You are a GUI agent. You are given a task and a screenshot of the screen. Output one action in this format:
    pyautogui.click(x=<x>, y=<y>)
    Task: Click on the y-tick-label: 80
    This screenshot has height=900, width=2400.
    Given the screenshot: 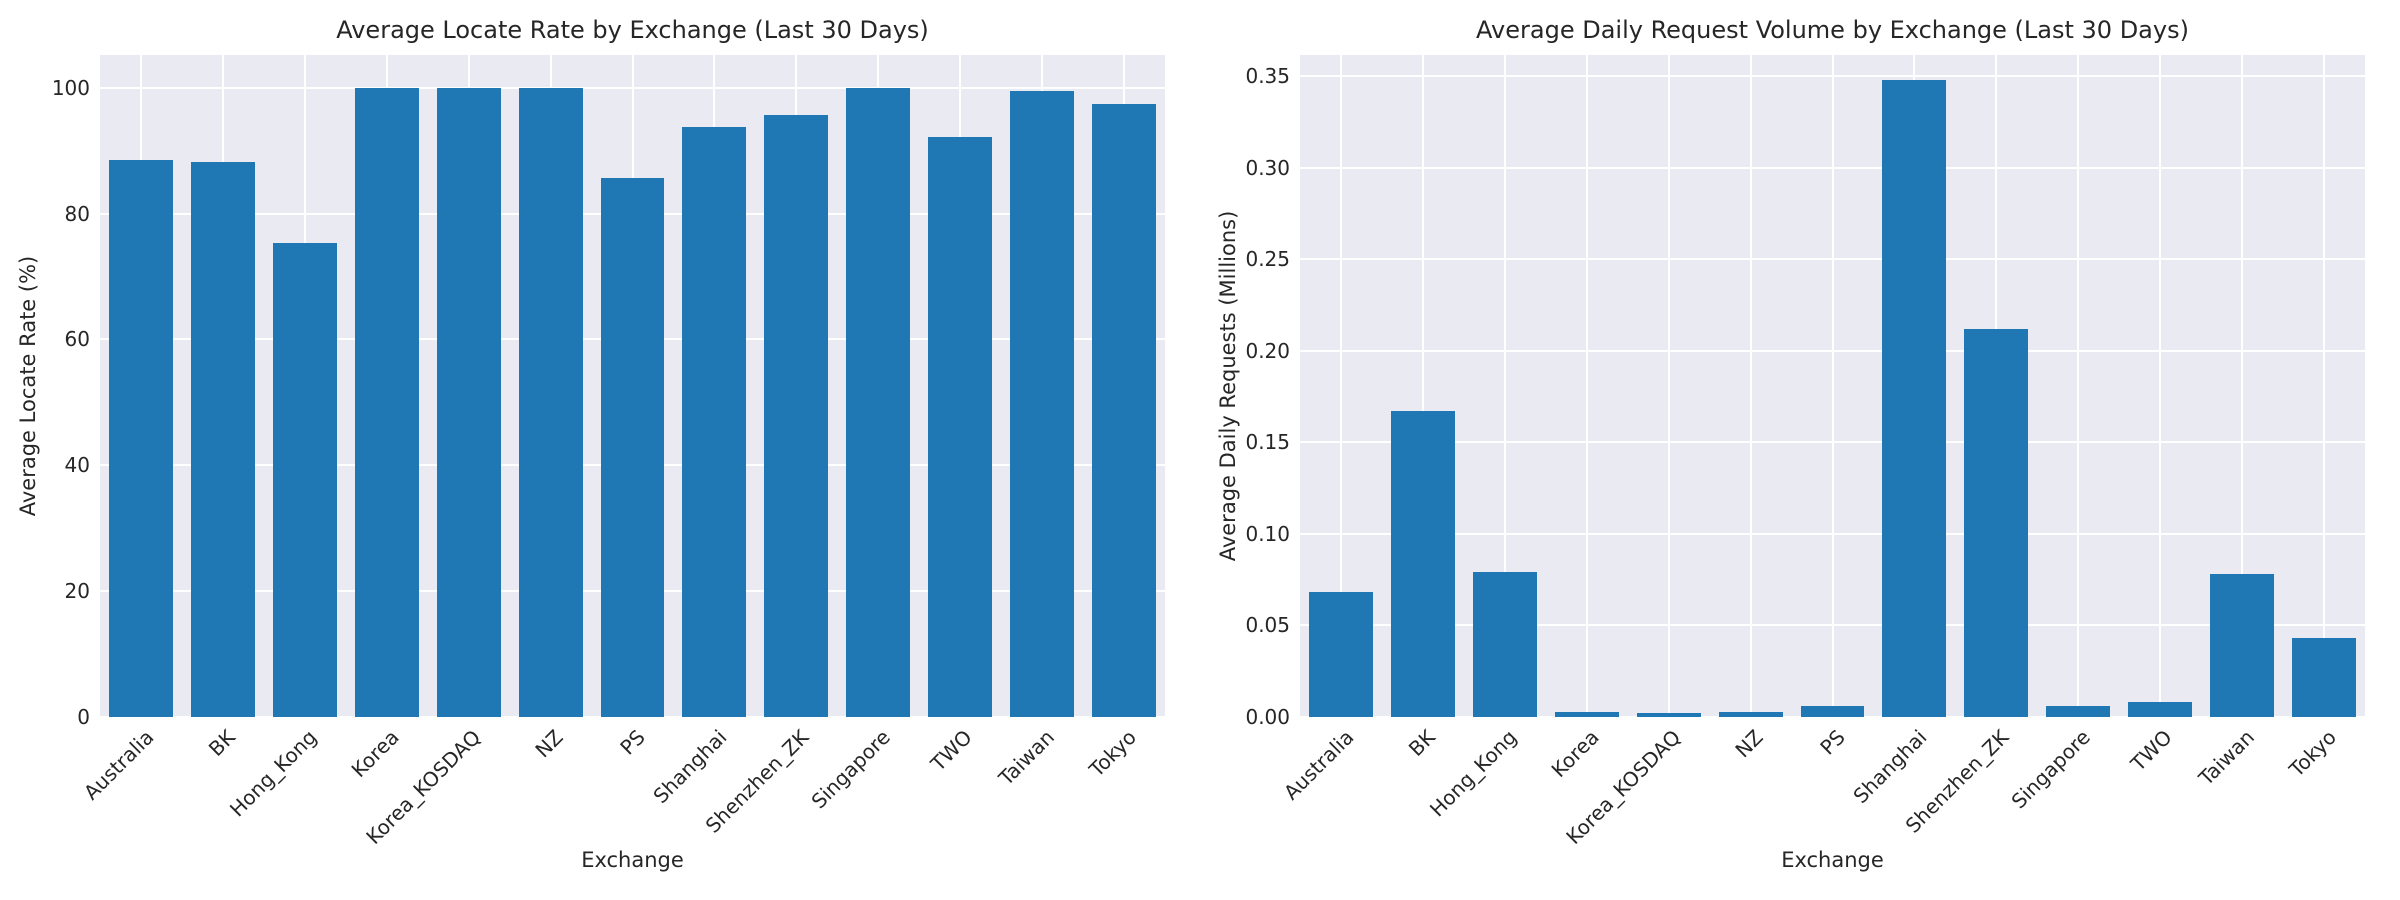 What is the action you would take?
    pyautogui.click(x=77, y=213)
    